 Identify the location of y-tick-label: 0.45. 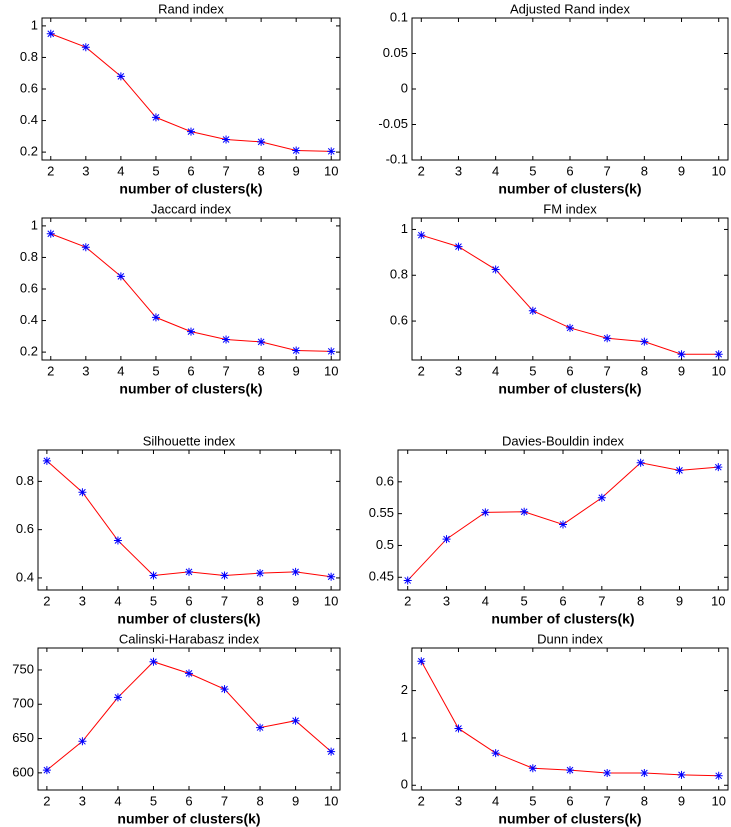
(381, 576).